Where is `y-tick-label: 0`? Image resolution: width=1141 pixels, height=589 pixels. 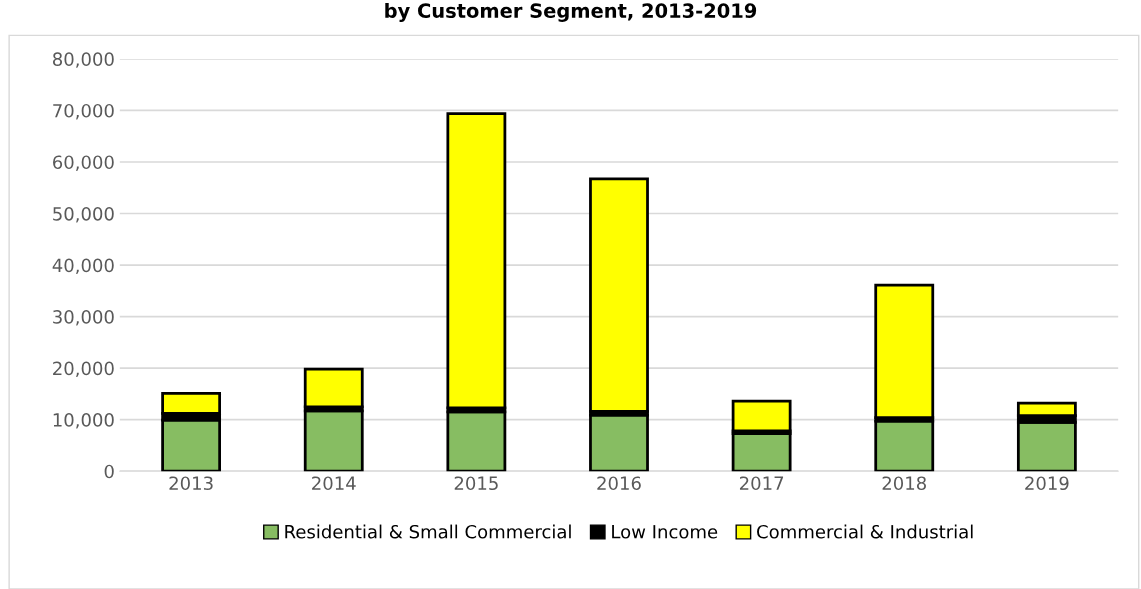
y-tick-label: 0 is located at coordinates (109, 471).